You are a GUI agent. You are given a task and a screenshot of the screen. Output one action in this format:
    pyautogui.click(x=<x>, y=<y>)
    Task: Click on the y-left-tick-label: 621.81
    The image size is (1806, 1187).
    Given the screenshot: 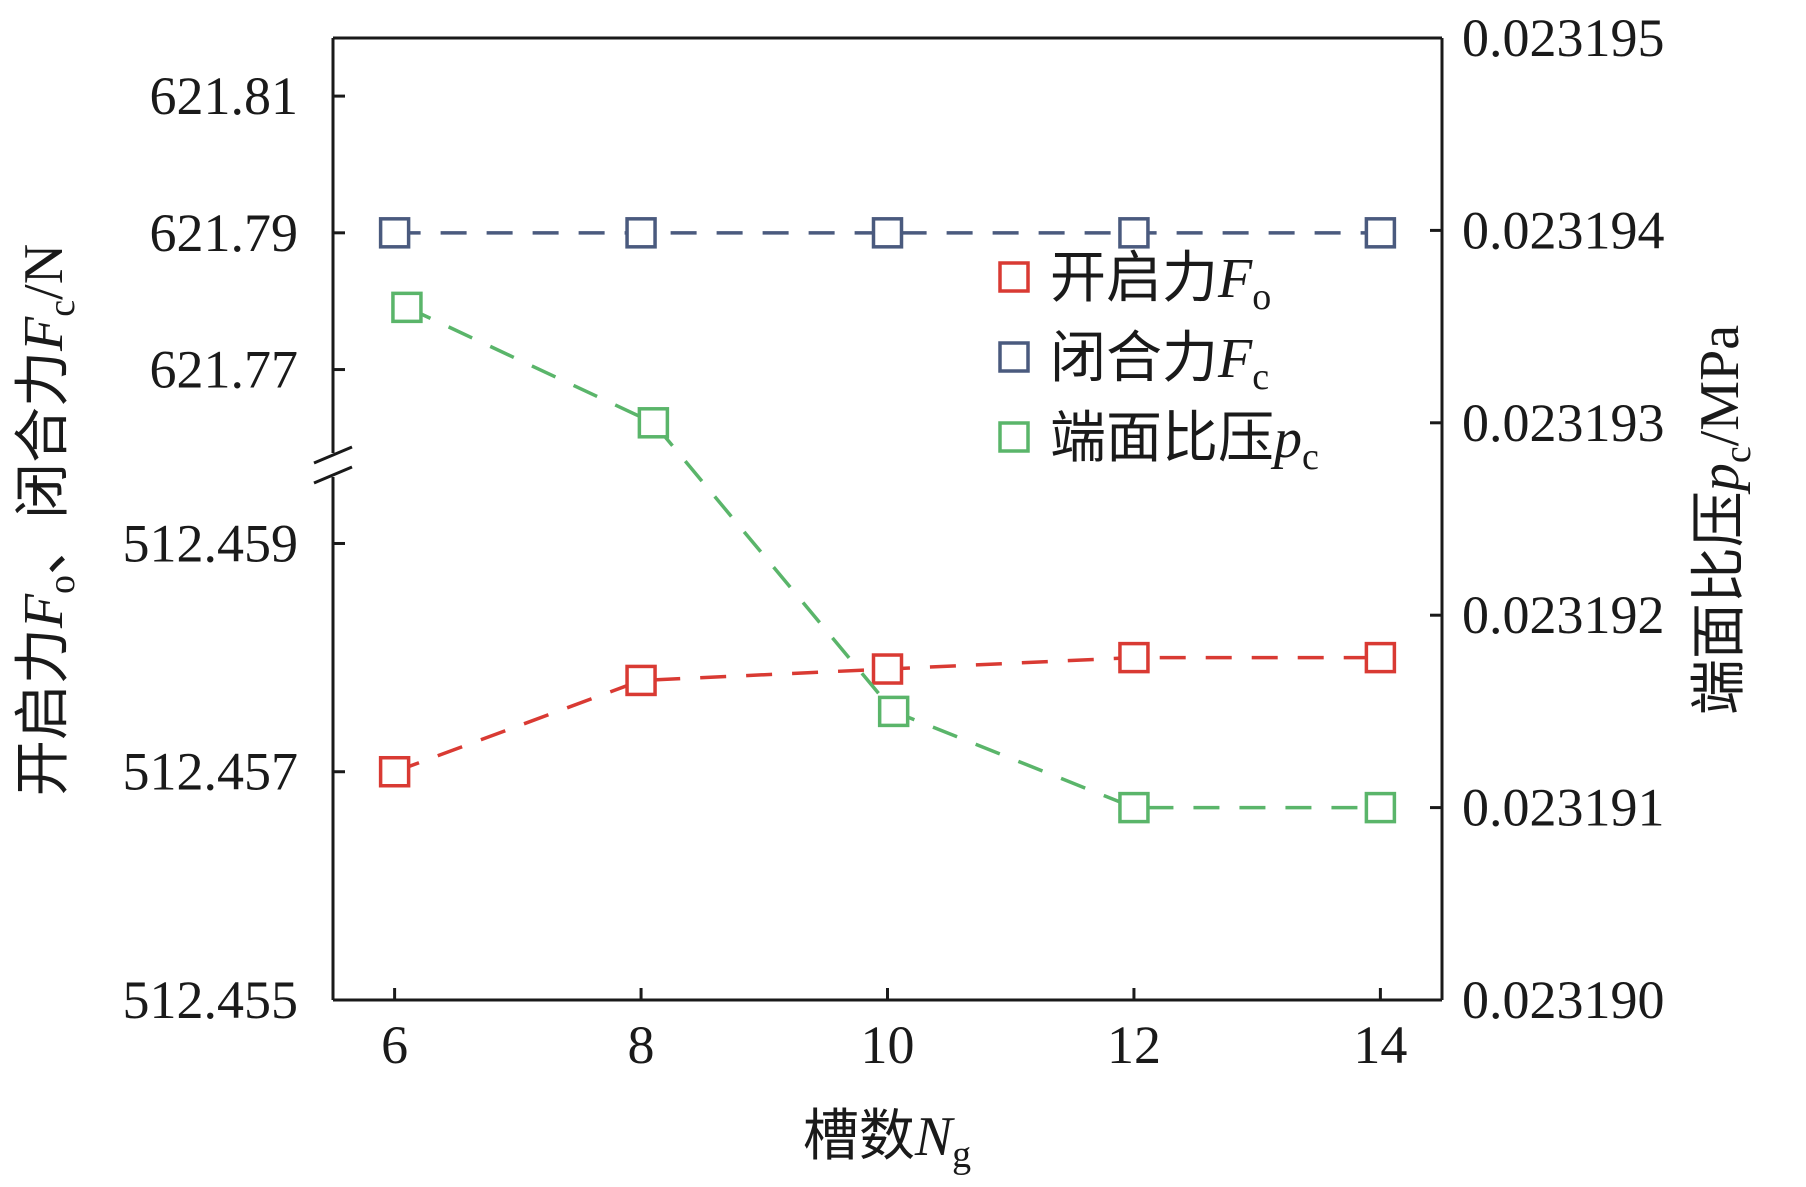 What is the action you would take?
    pyautogui.click(x=224, y=96)
    